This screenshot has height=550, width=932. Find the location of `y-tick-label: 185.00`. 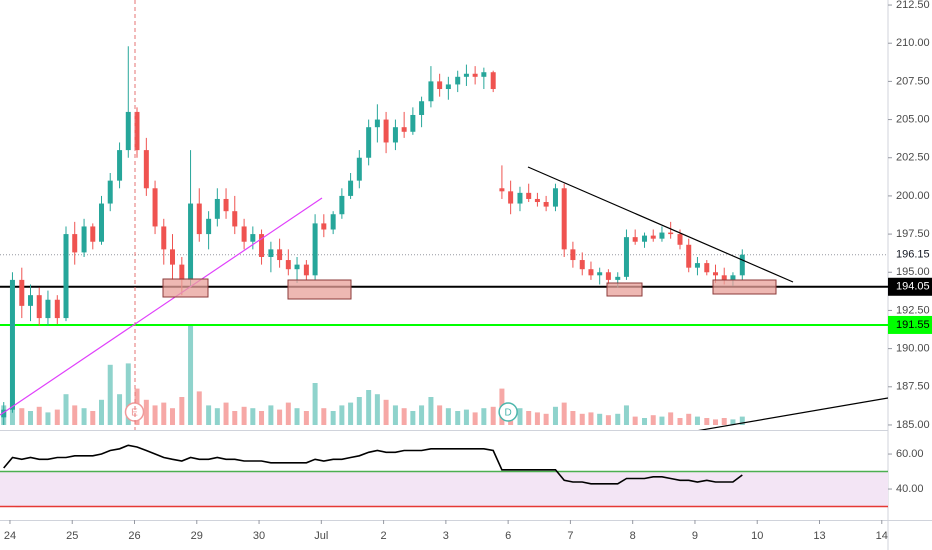

y-tick-label: 185.00 is located at coordinates (913, 425).